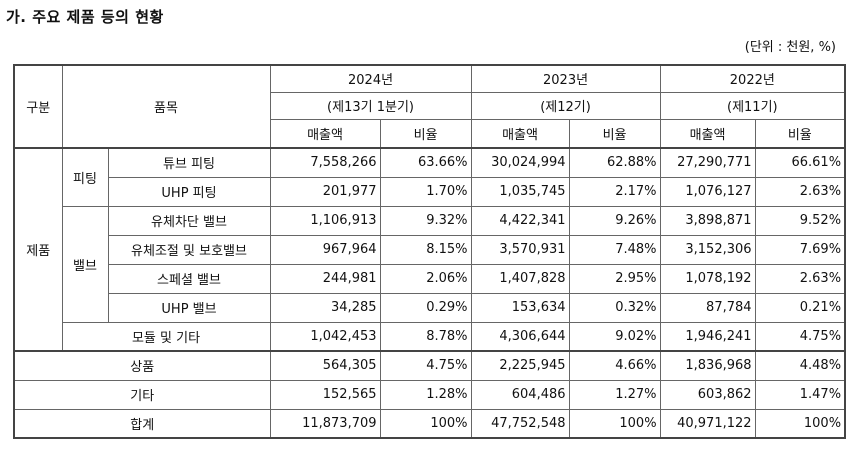  I want to click on cell-value: 9.52%, so click(800, 220).